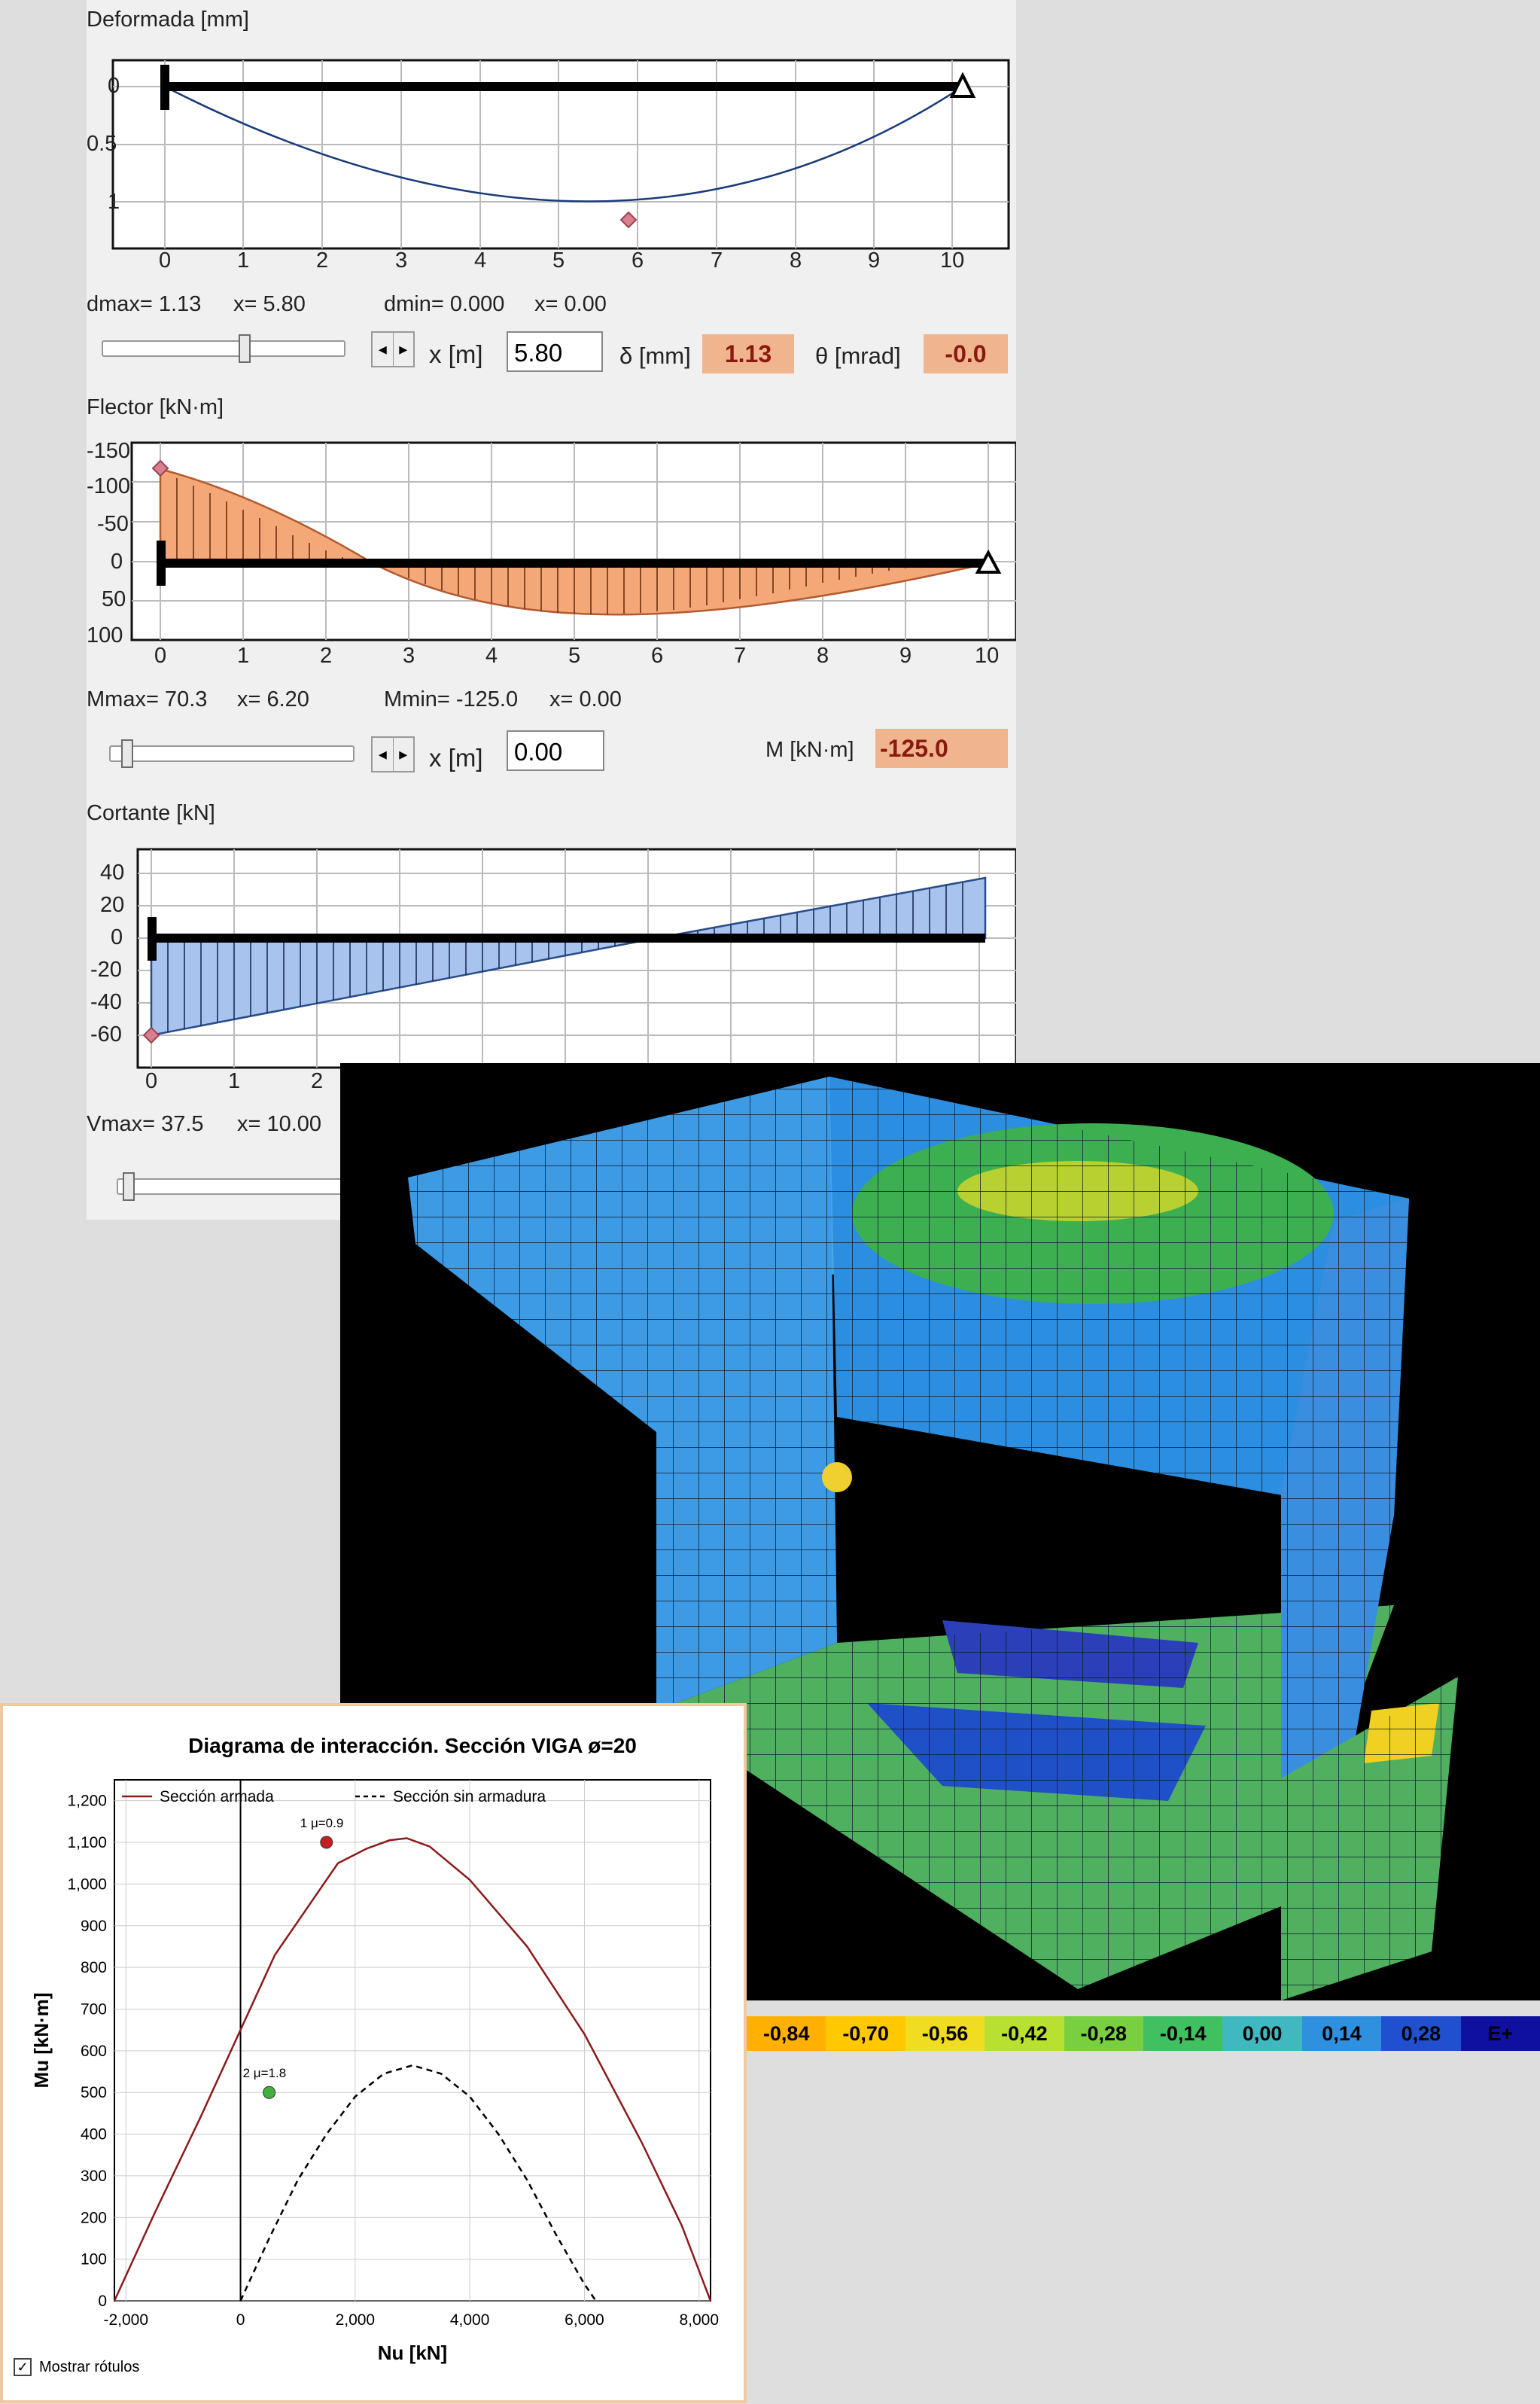 The width and height of the screenshot is (1540, 2404). What do you see at coordinates (570, 304) in the screenshot?
I see `dmin-x-label: x= 0.00` at bounding box center [570, 304].